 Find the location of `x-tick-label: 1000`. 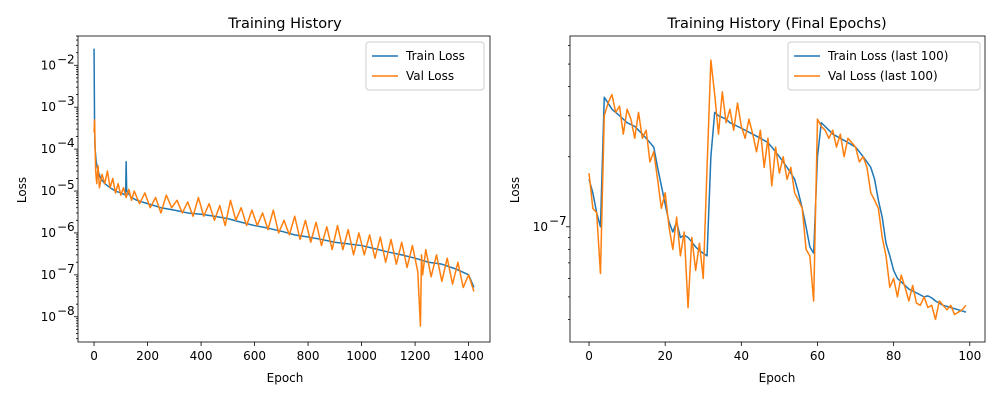

x-tick-label: 1000 is located at coordinates (361, 356).